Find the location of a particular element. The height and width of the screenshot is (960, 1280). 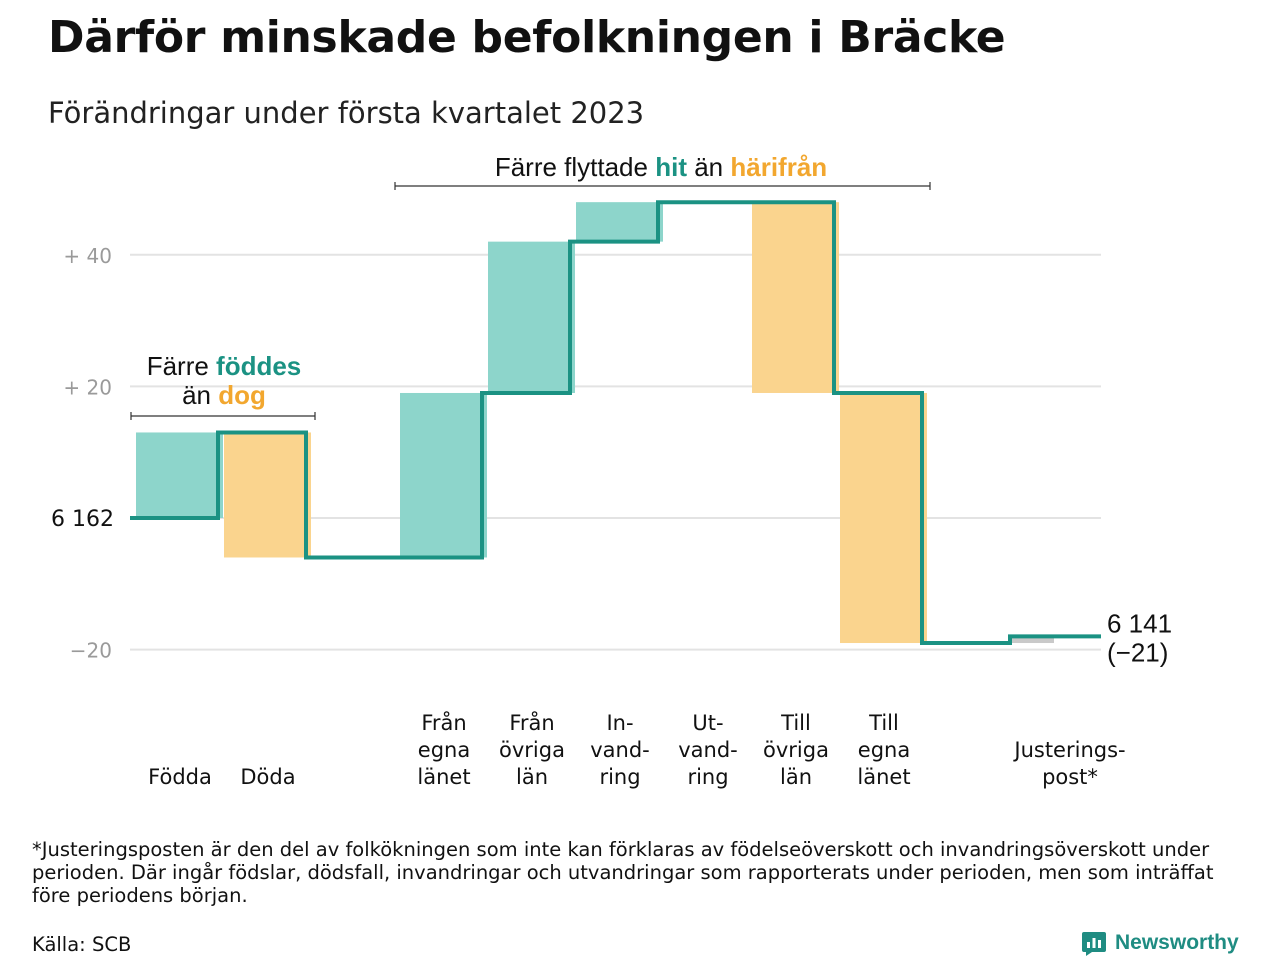

births-annotation-line2: än dog is located at coordinates (224, 395).